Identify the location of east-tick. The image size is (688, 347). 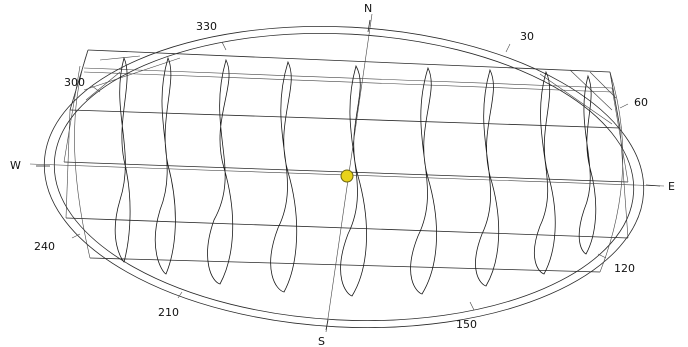
(653, 185).